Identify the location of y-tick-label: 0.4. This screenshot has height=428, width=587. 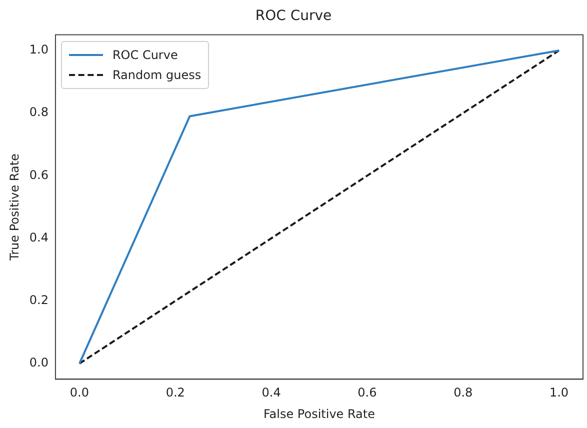
(38, 237).